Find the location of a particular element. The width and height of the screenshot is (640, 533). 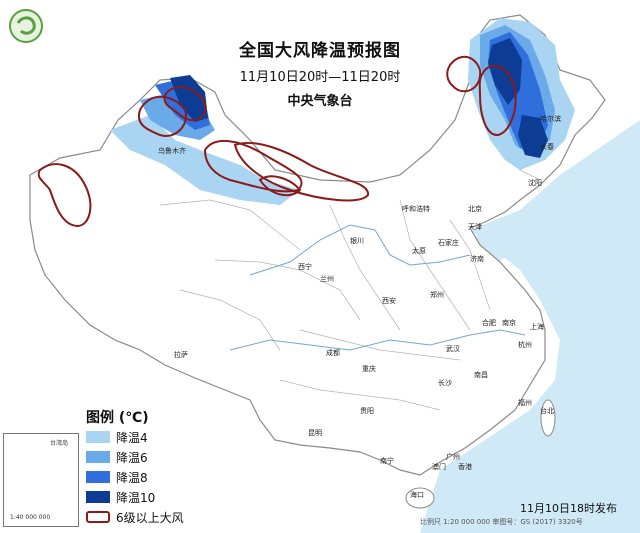

city-label: 呼和浩特 is located at coordinates (416, 209).